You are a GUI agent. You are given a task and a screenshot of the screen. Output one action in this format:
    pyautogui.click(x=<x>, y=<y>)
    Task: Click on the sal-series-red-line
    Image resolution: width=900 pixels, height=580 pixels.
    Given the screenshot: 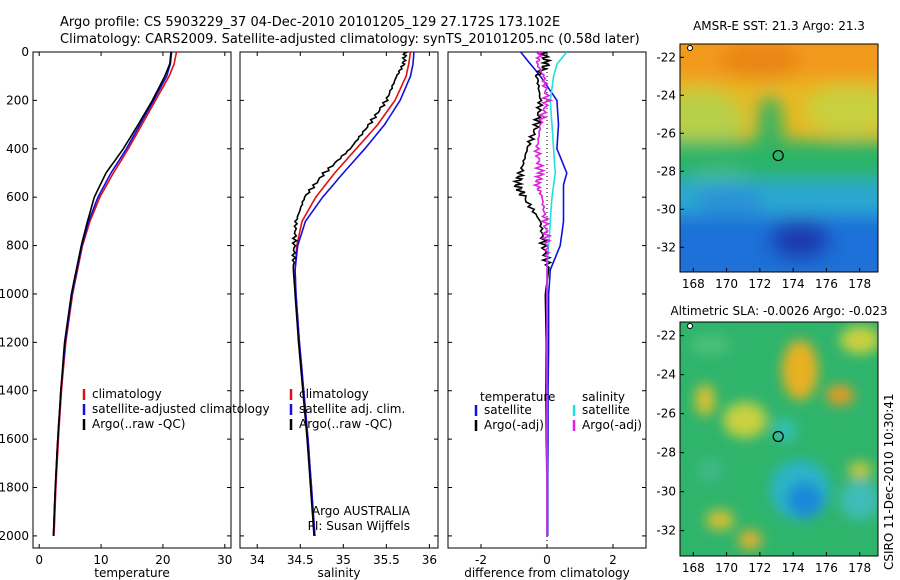 What is the action you would take?
    pyautogui.click(x=353, y=294)
    